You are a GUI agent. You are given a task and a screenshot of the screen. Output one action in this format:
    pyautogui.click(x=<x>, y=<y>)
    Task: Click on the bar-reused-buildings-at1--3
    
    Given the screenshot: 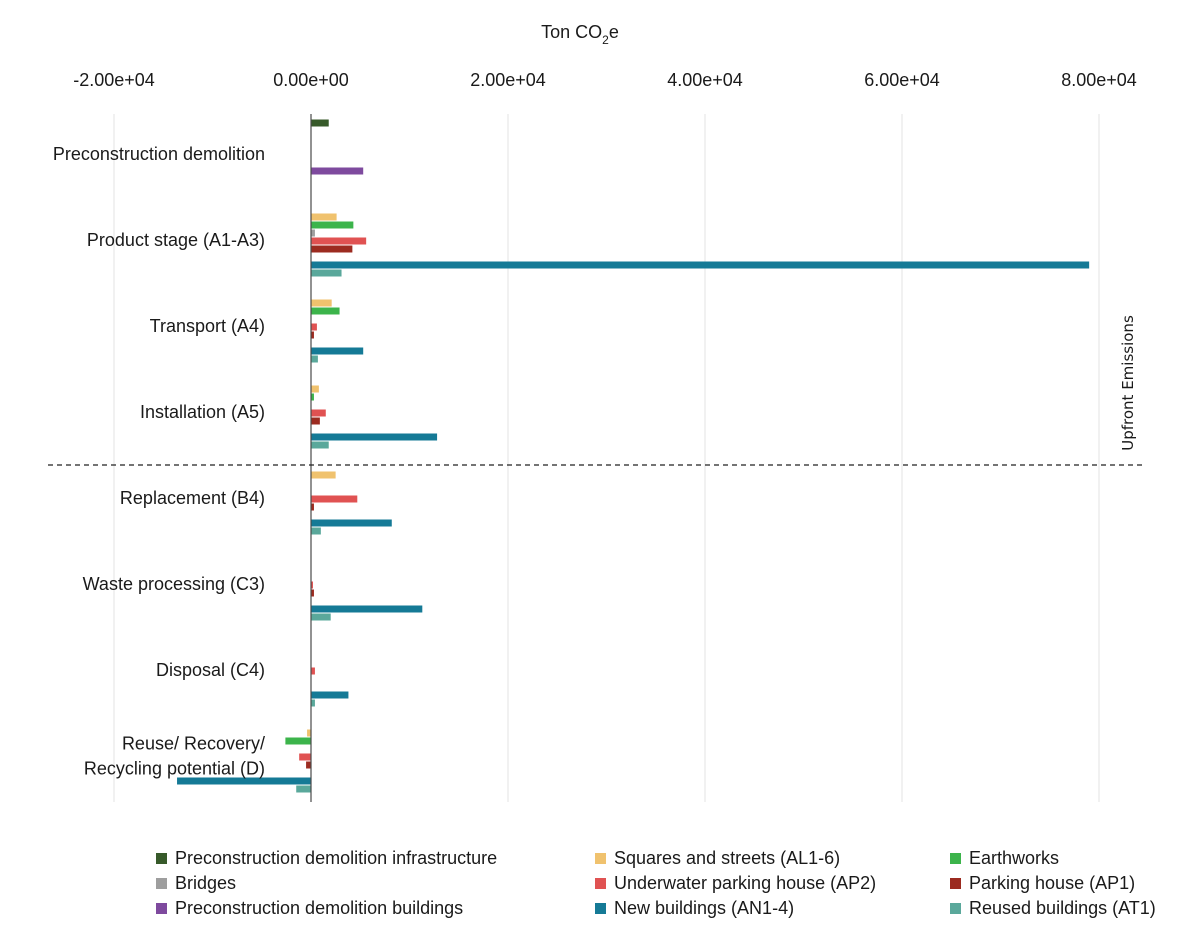 What is the action you would take?
    pyautogui.click(x=314, y=359)
    